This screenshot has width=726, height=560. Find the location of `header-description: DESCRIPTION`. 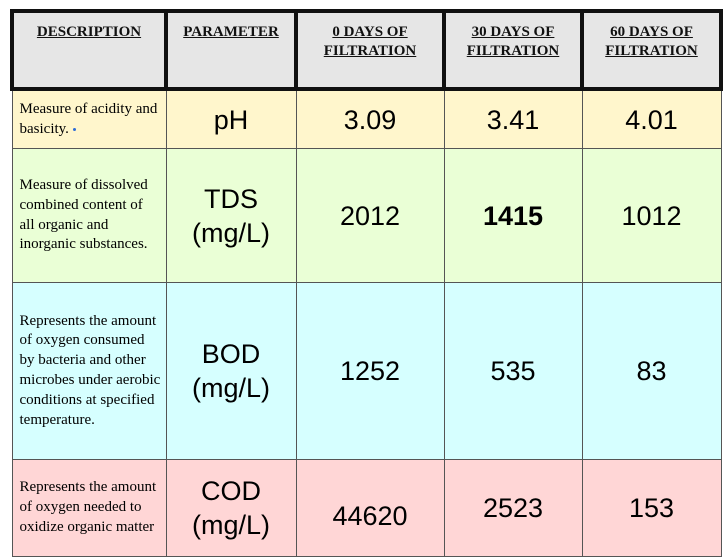

header-description: DESCRIPTION is located at coordinates (89, 50).